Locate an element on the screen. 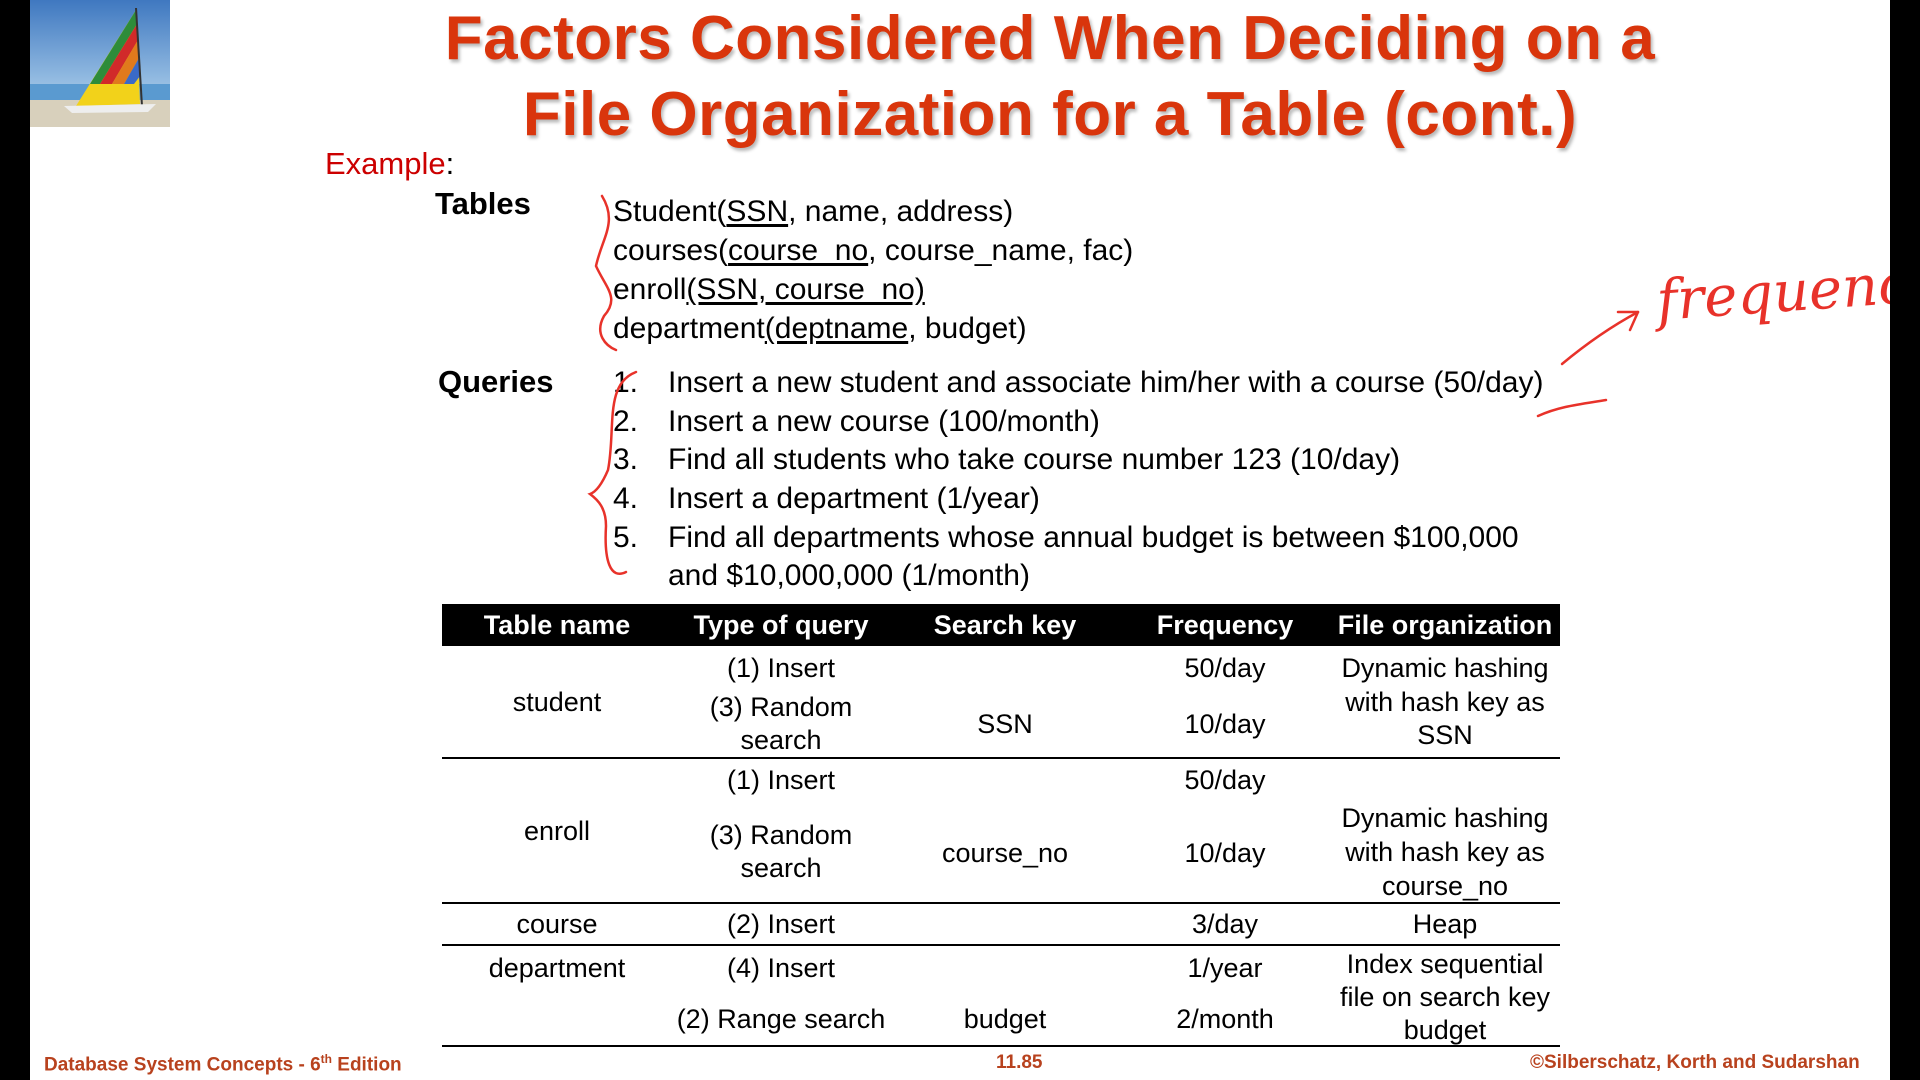 The width and height of the screenshot is (1920, 1080). queries-label: Queries is located at coordinates (496, 381).